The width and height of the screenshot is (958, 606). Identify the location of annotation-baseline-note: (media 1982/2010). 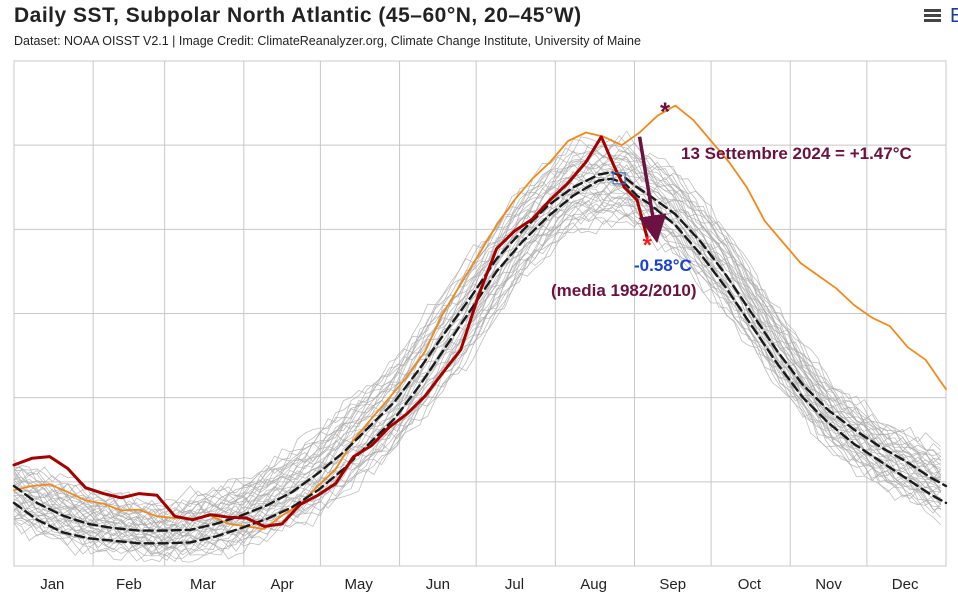
(624, 290).